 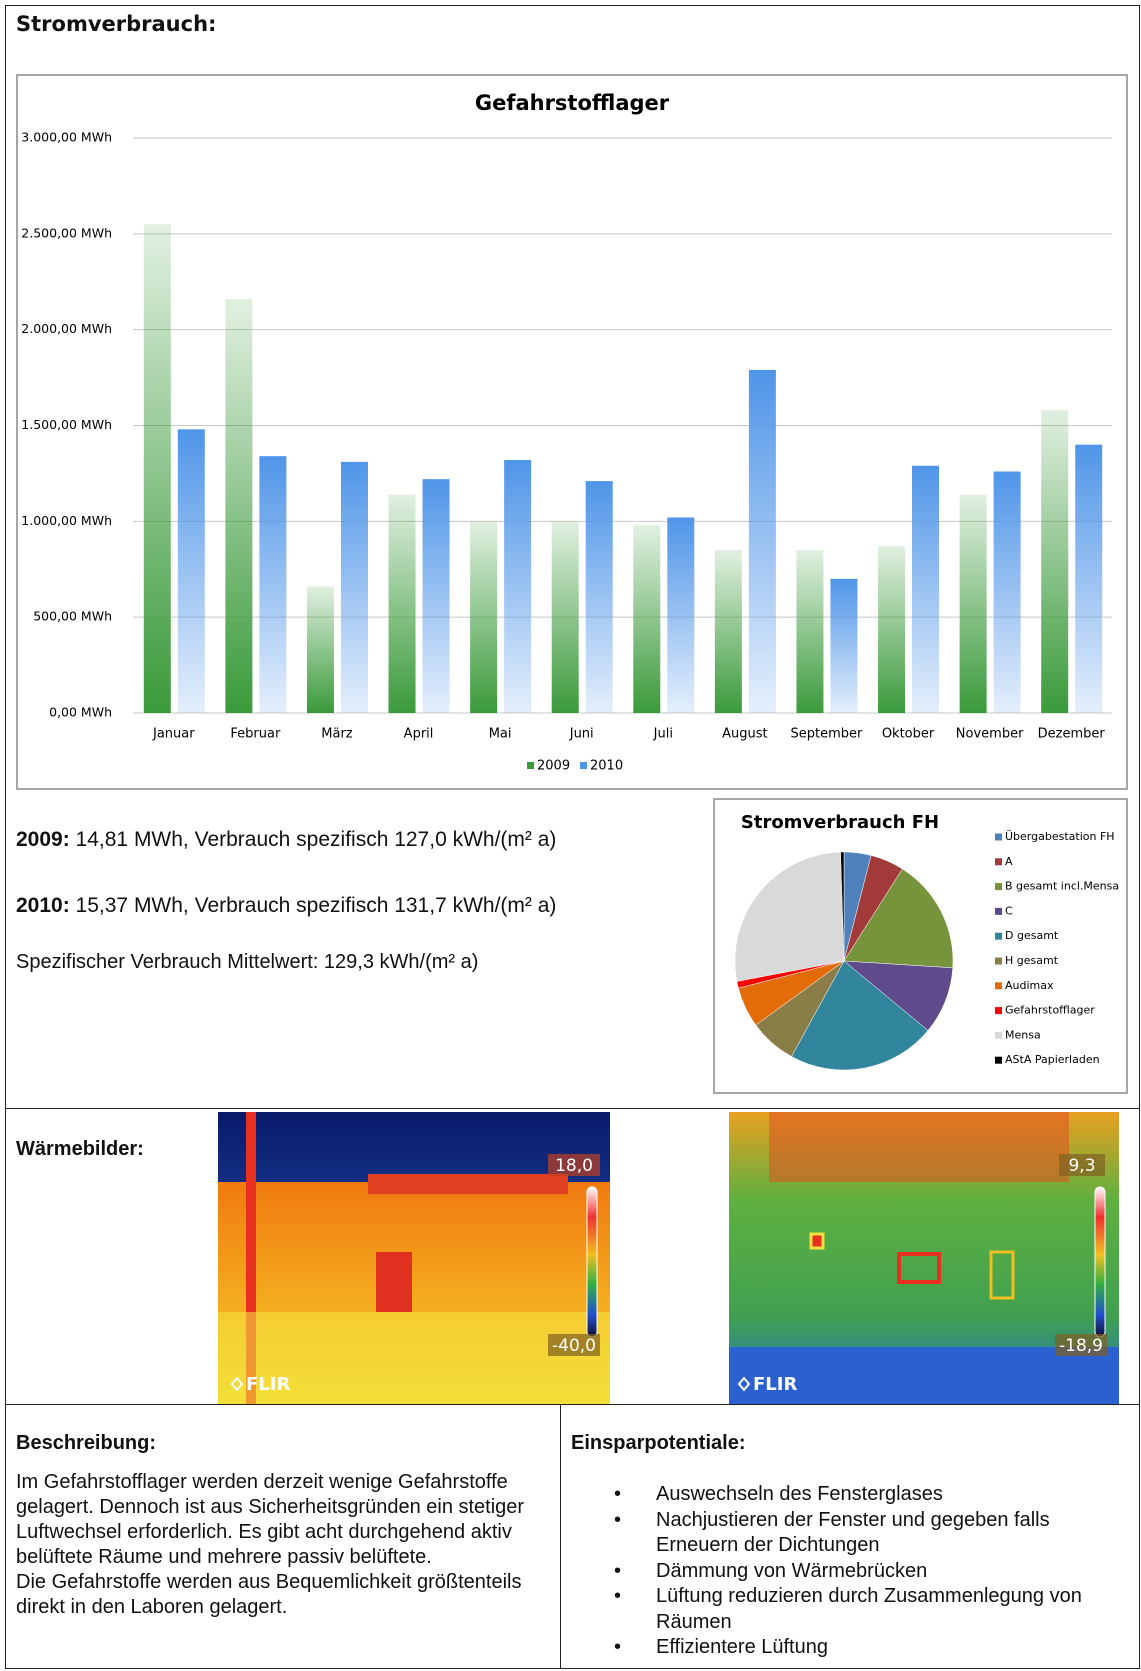 What do you see at coordinates (66, 232) in the screenshot?
I see `y-tick-label: 2.500,00 MWh` at bounding box center [66, 232].